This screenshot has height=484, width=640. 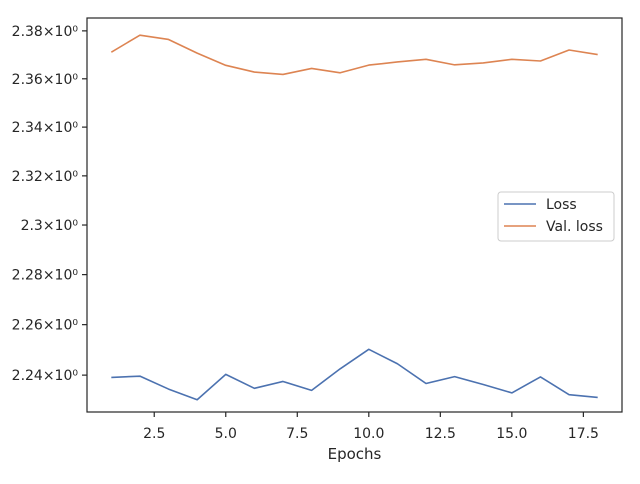 What do you see at coordinates (355, 454) in the screenshot?
I see `x-axis-label: Epochs` at bounding box center [355, 454].